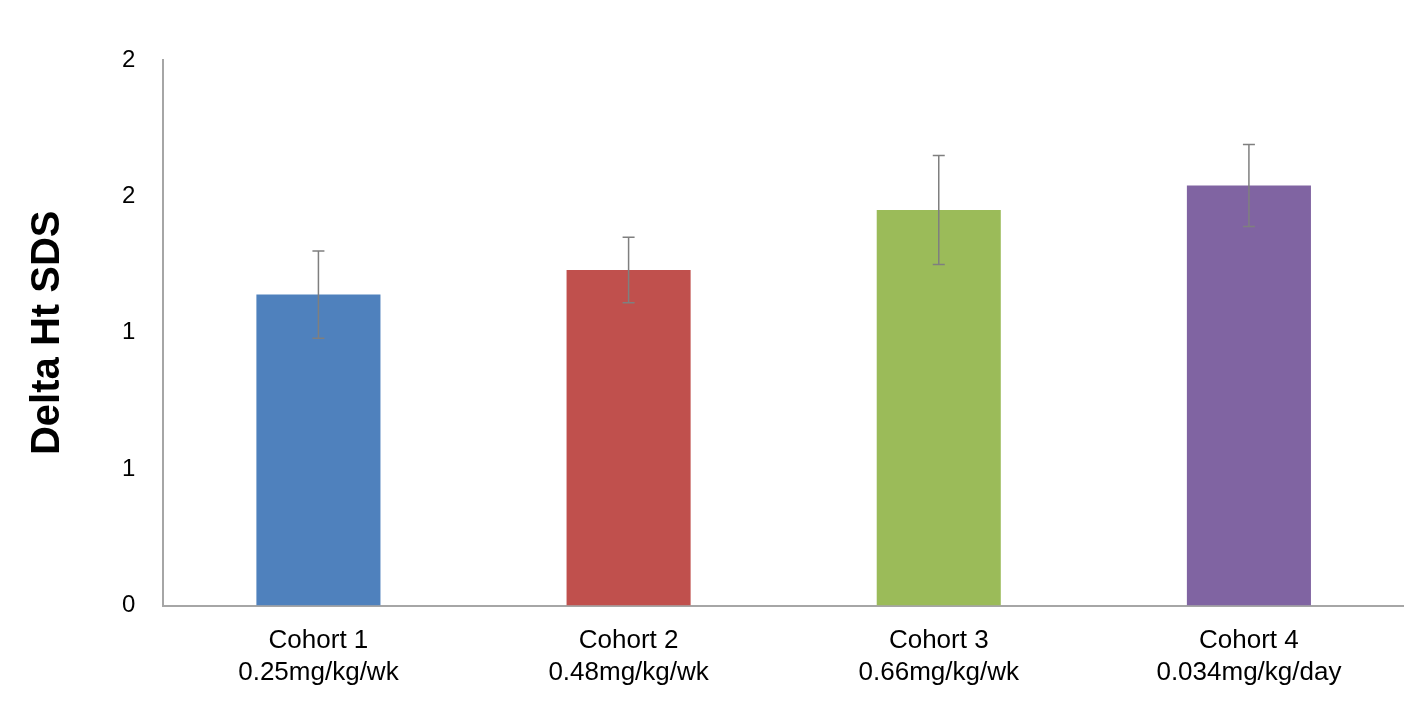 This screenshot has width=1404, height=718. Describe the element at coordinates (319, 655) in the screenshot. I see `x-tick-label: Cohort 1 0.25mg/kg/wk` at that location.